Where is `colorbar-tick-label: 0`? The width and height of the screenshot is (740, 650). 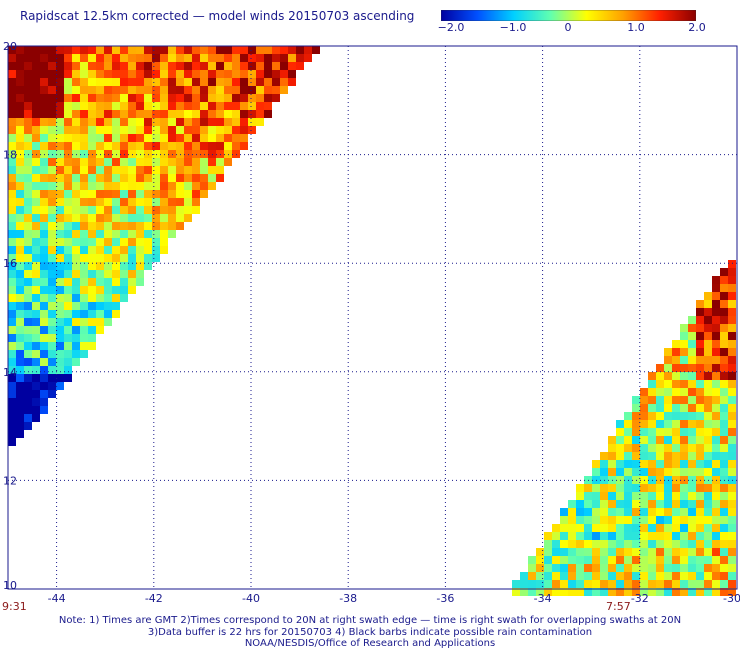
colorbar-tick-label: 0 is located at coordinates (568, 27).